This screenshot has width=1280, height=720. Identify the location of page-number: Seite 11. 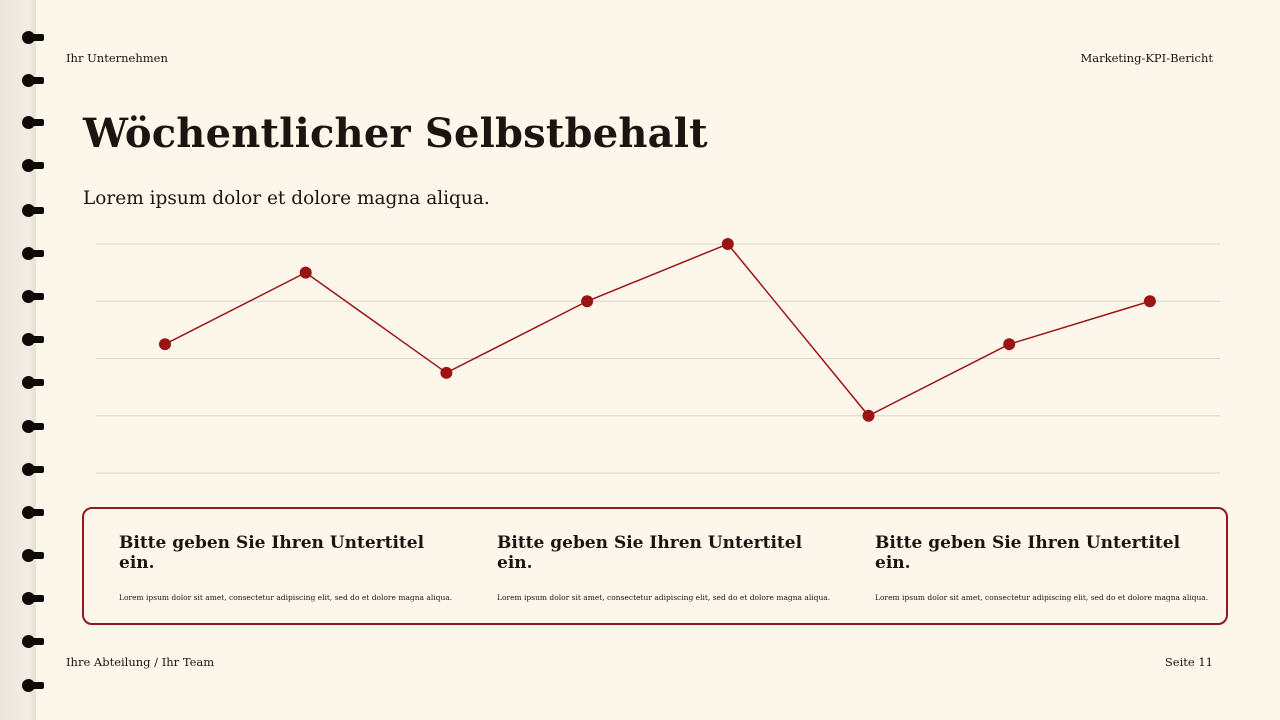
(1188, 662).